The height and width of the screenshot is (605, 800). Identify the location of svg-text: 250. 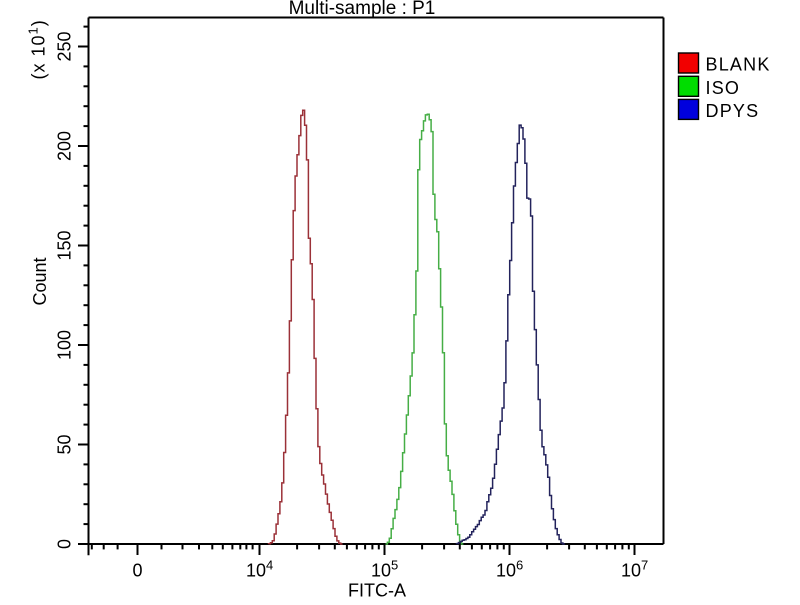
(65, 46).